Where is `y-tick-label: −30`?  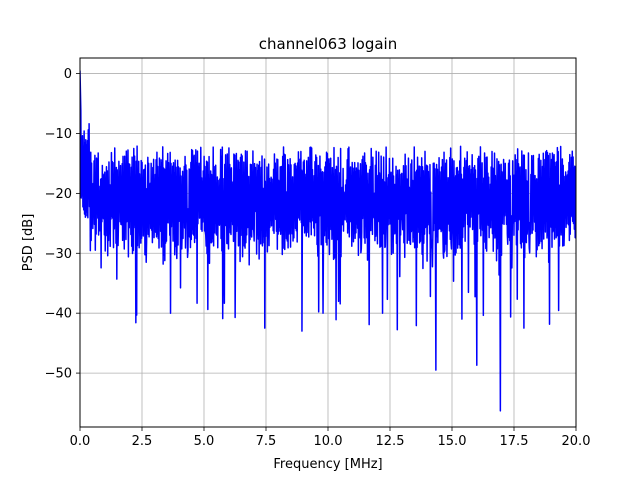
y-tick-label: −30 is located at coordinates (58, 254).